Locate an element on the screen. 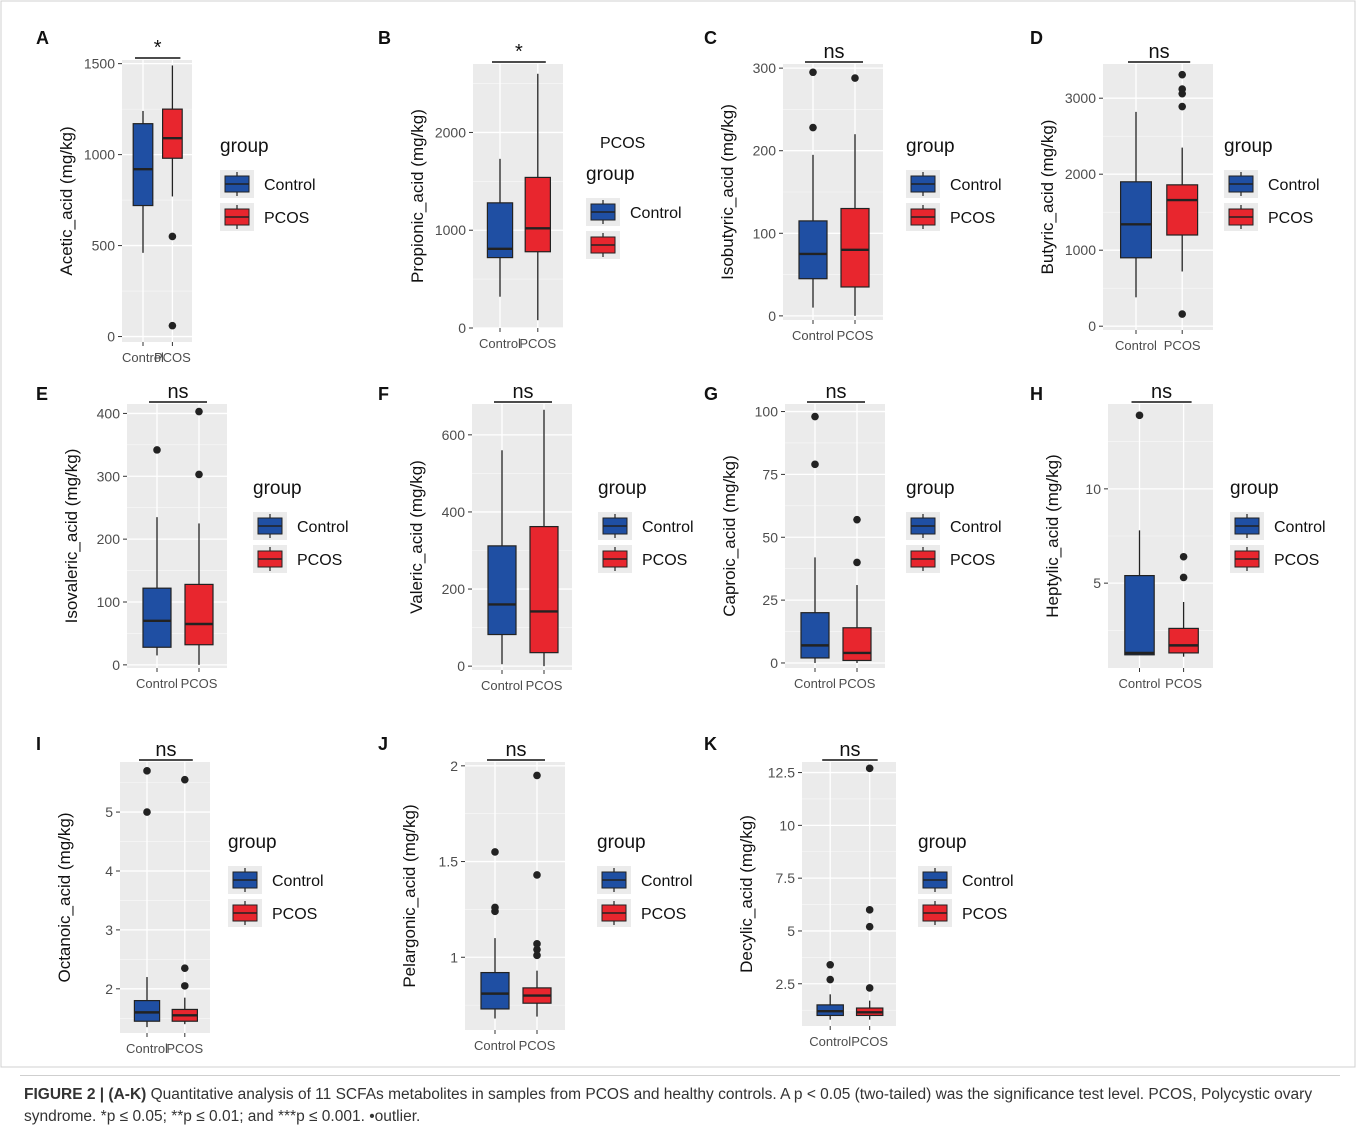 The height and width of the screenshot is (1141, 1356). y-tick-label: 600 is located at coordinates (454, 435).